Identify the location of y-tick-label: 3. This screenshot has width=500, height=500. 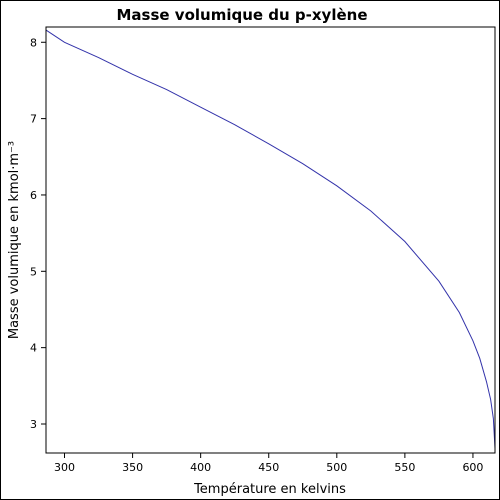
(33, 424).